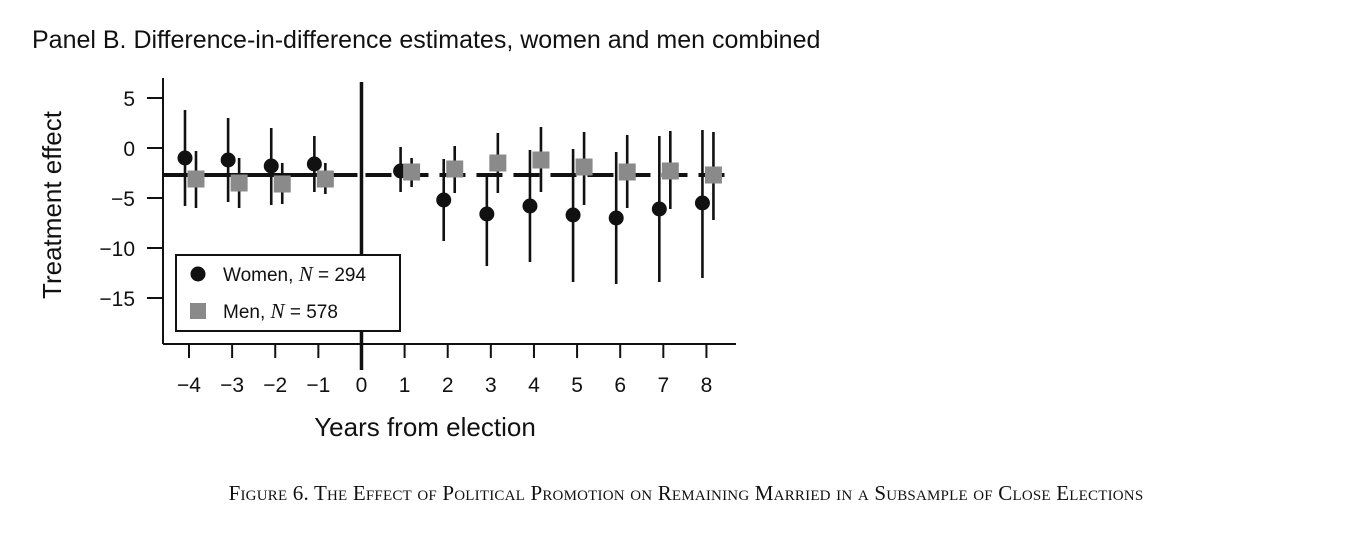 The image size is (1372, 540). What do you see at coordinates (123, 199) in the screenshot?
I see `y-tick-label: −5` at bounding box center [123, 199].